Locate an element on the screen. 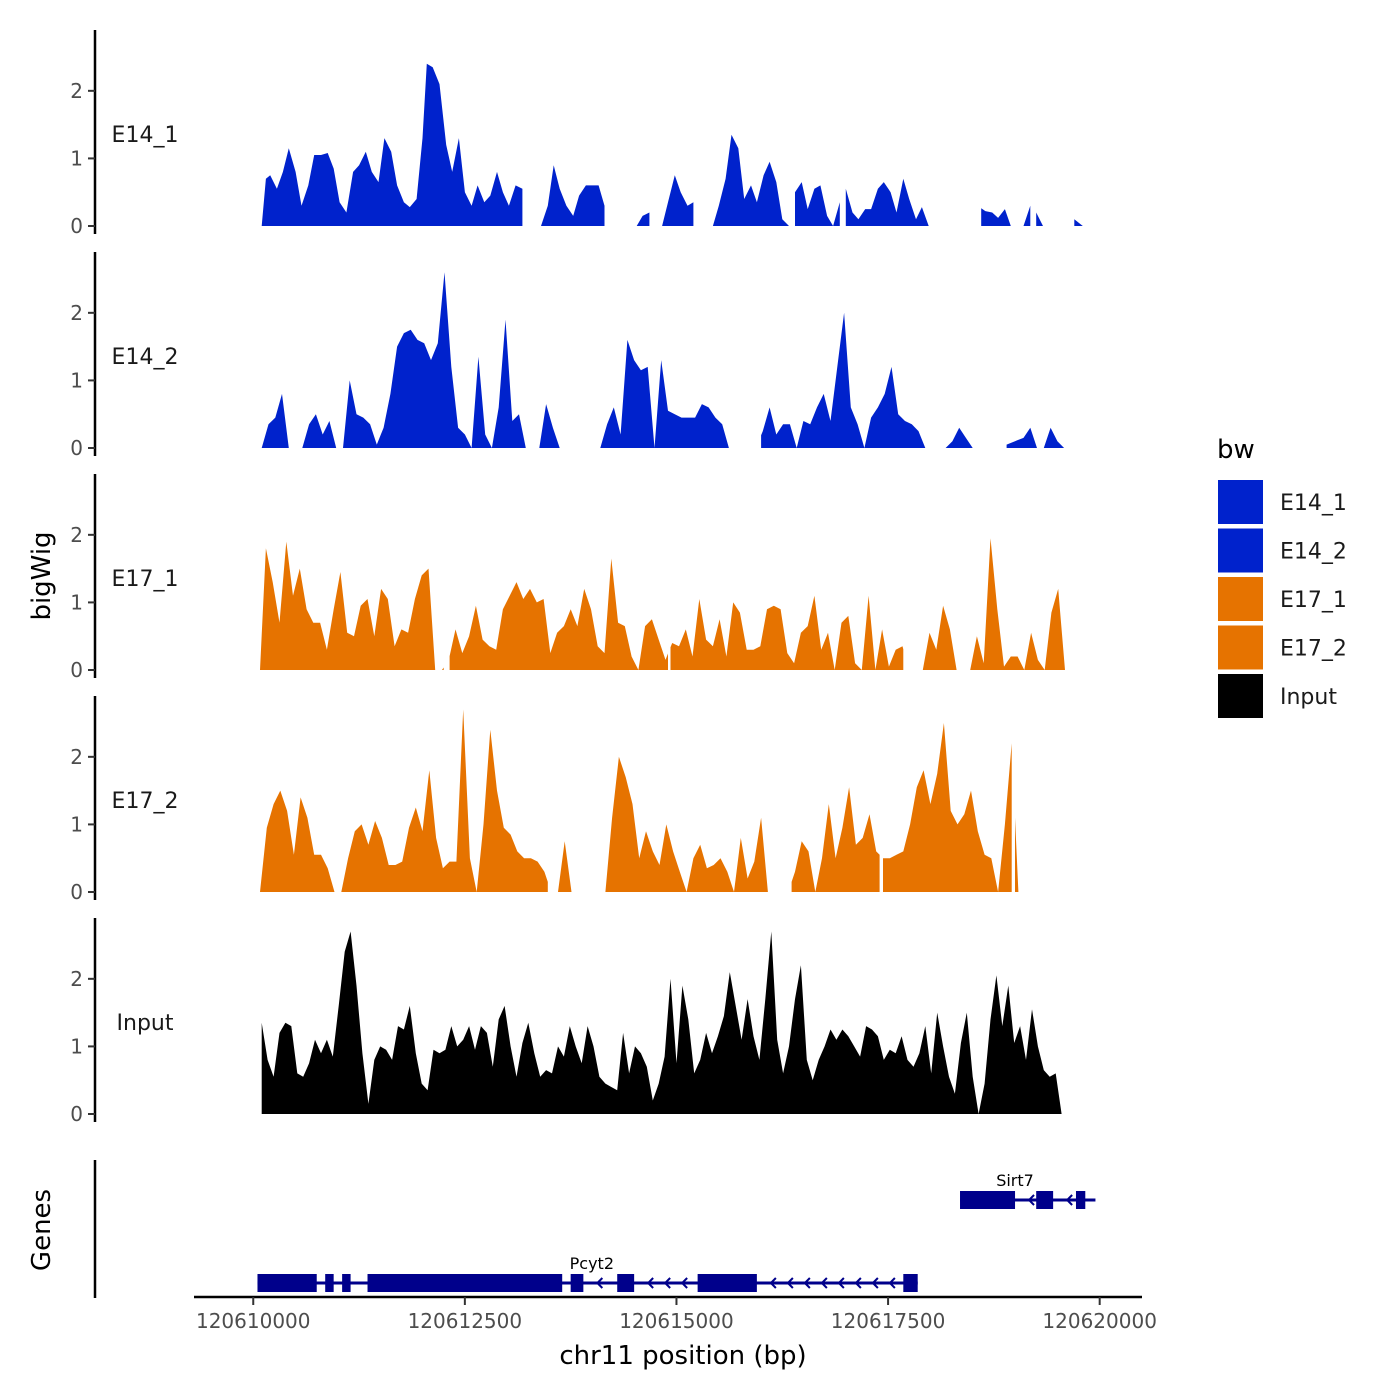 Image resolution: width=1400 pixels, height=1400 pixels. legend-item-E14_1: E14_1 is located at coordinates (1282, 502).